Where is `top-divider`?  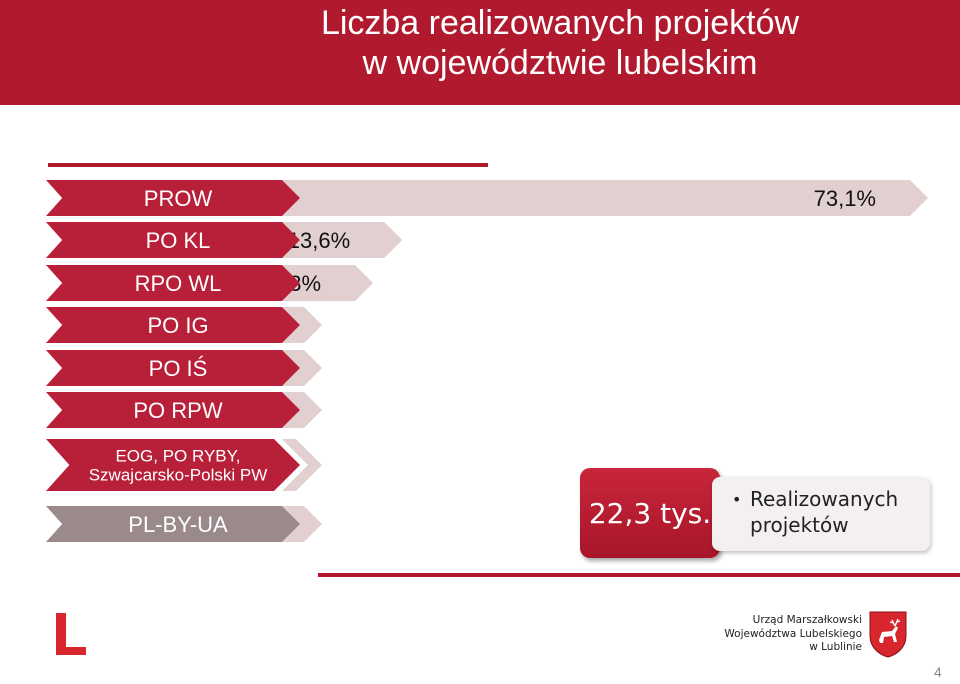 top-divider is located at coordinates (268, 165).